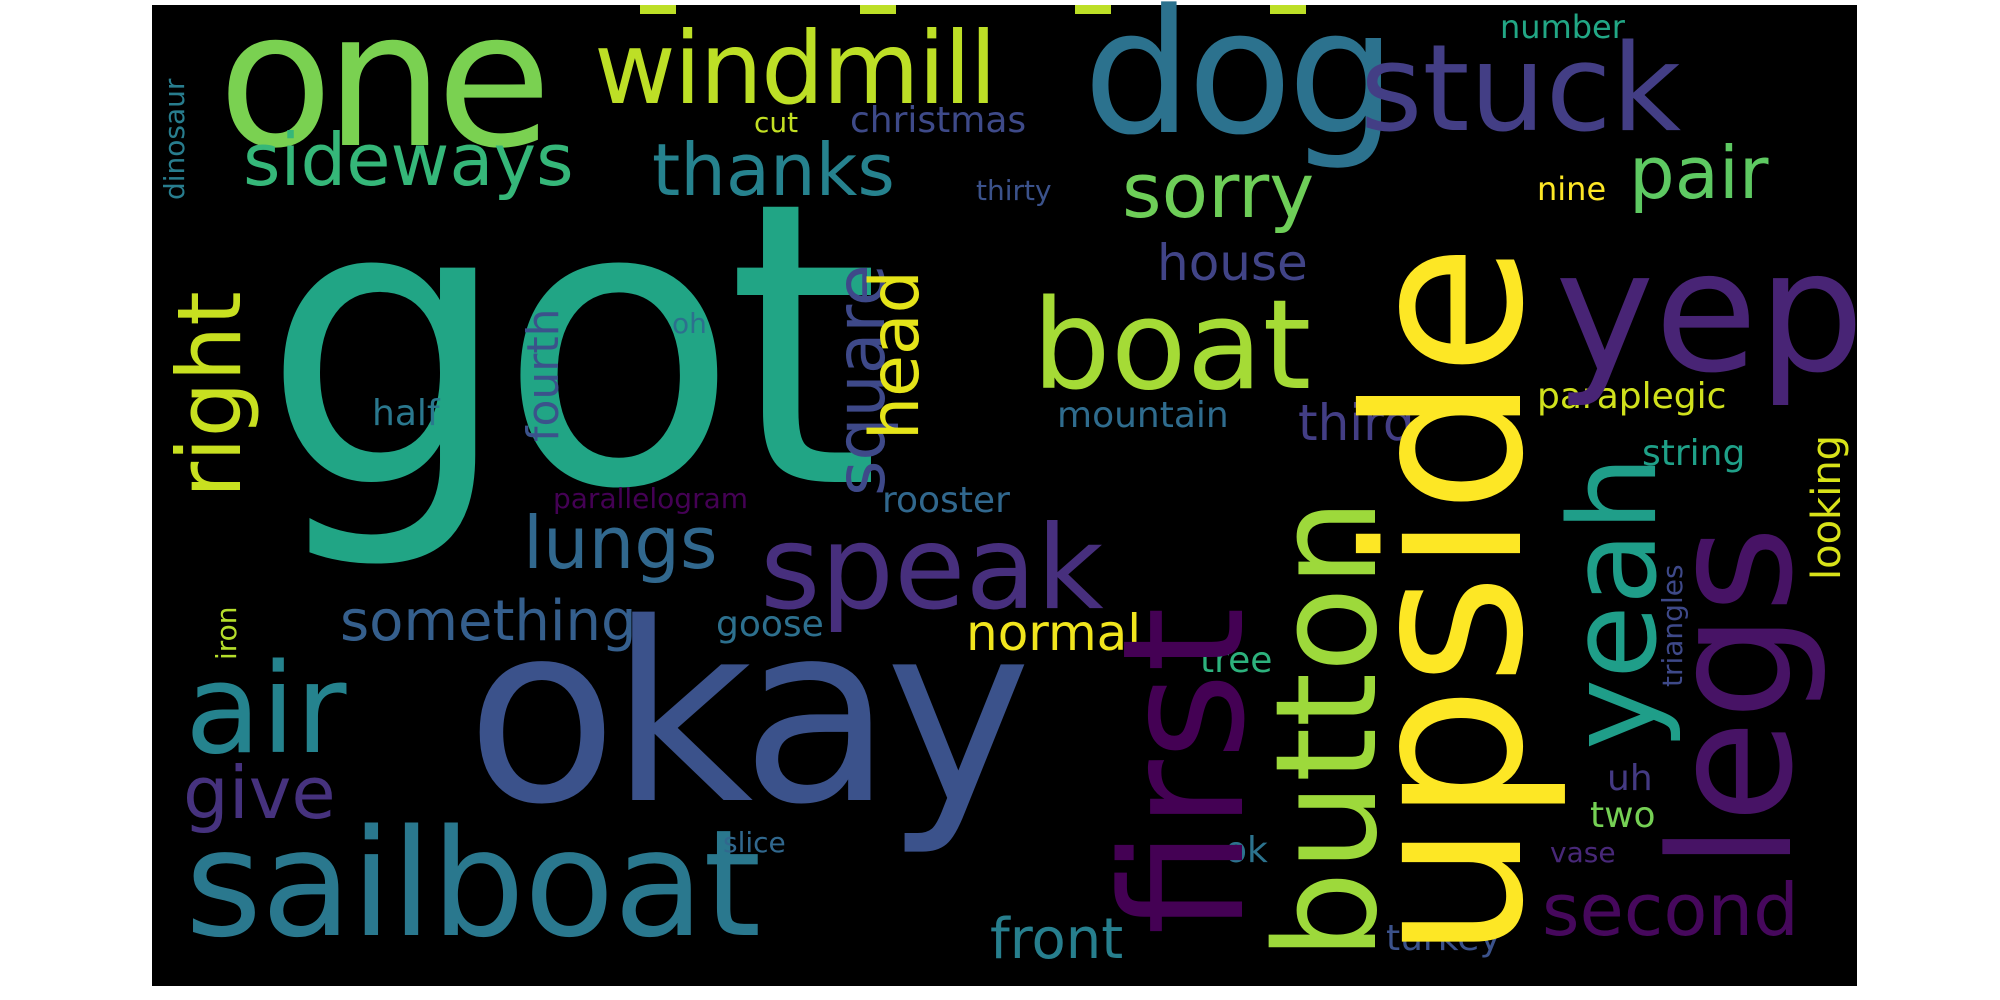 This screenshot has width=2000, height=1000. What do you see at coordinates (1237, 86) in the screenshot?
I see `word-dog: dog` at bounding box center [1237, 86].